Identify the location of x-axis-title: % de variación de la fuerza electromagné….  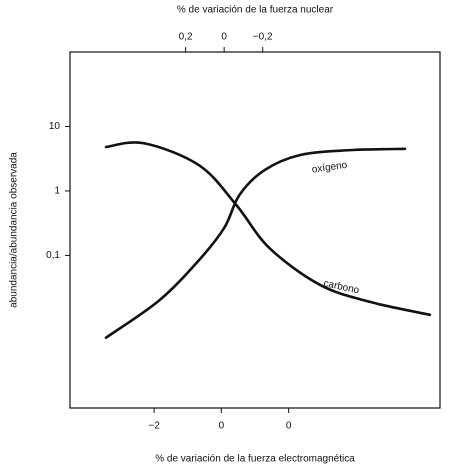
(255, 459).